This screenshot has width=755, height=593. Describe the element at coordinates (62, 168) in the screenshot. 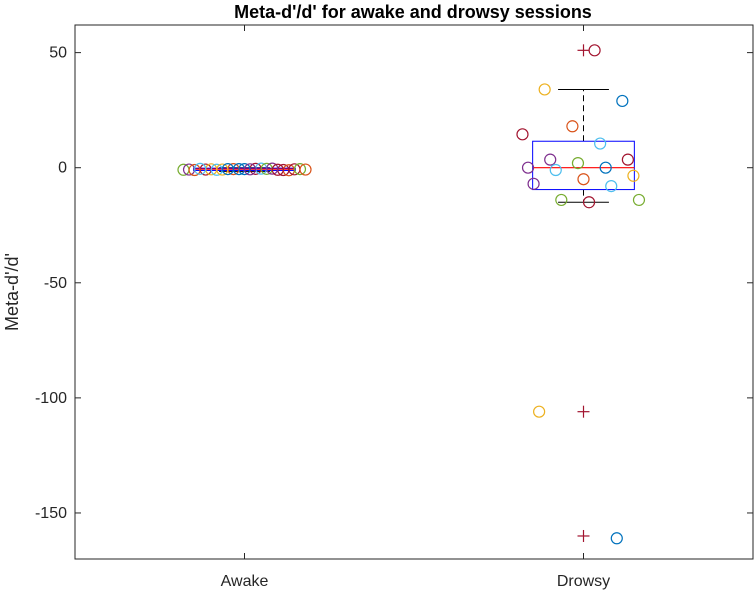

I see `y-tick-label: 0` at that location.